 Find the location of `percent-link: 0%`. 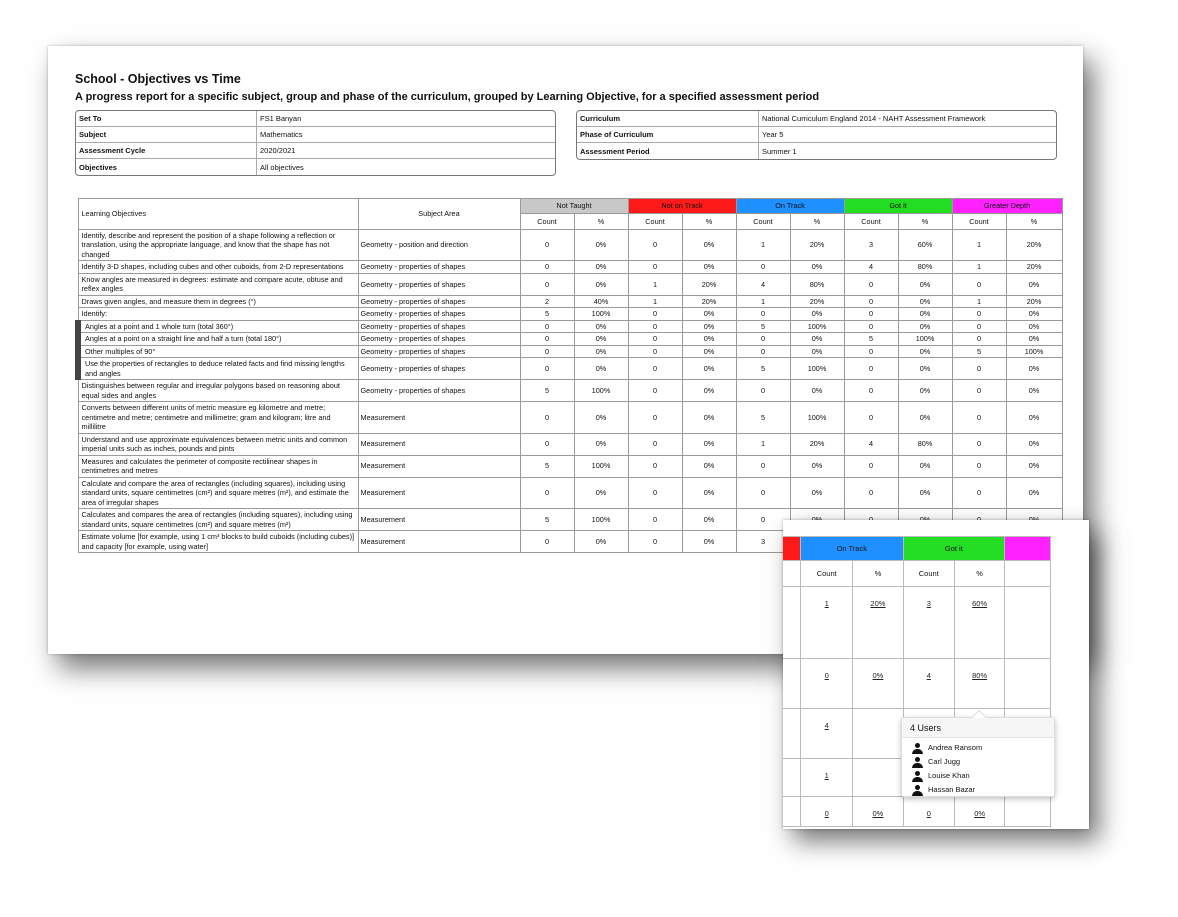

percent-link: 0% is located at coordinates (878, 811).